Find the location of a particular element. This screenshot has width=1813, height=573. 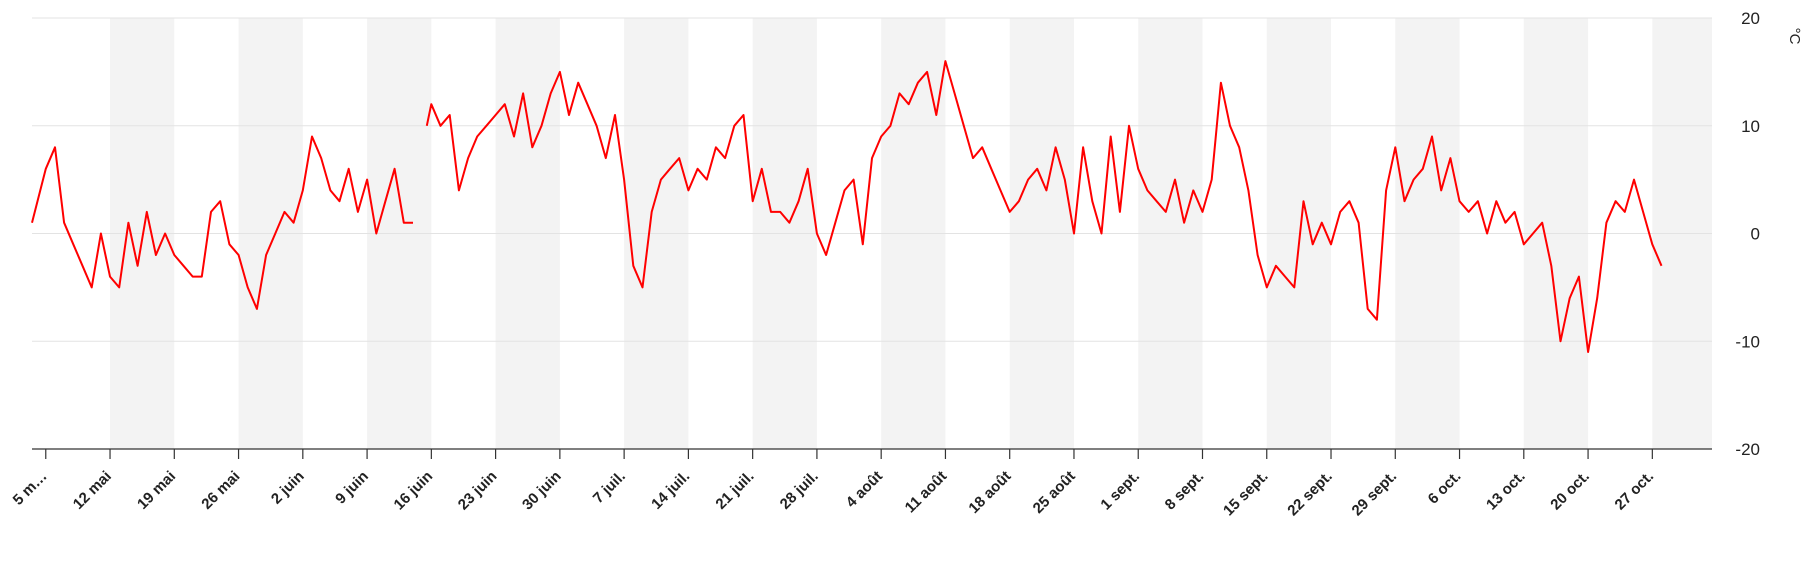

x-tick-label: 30 juin is located at coordinates (542, 491).